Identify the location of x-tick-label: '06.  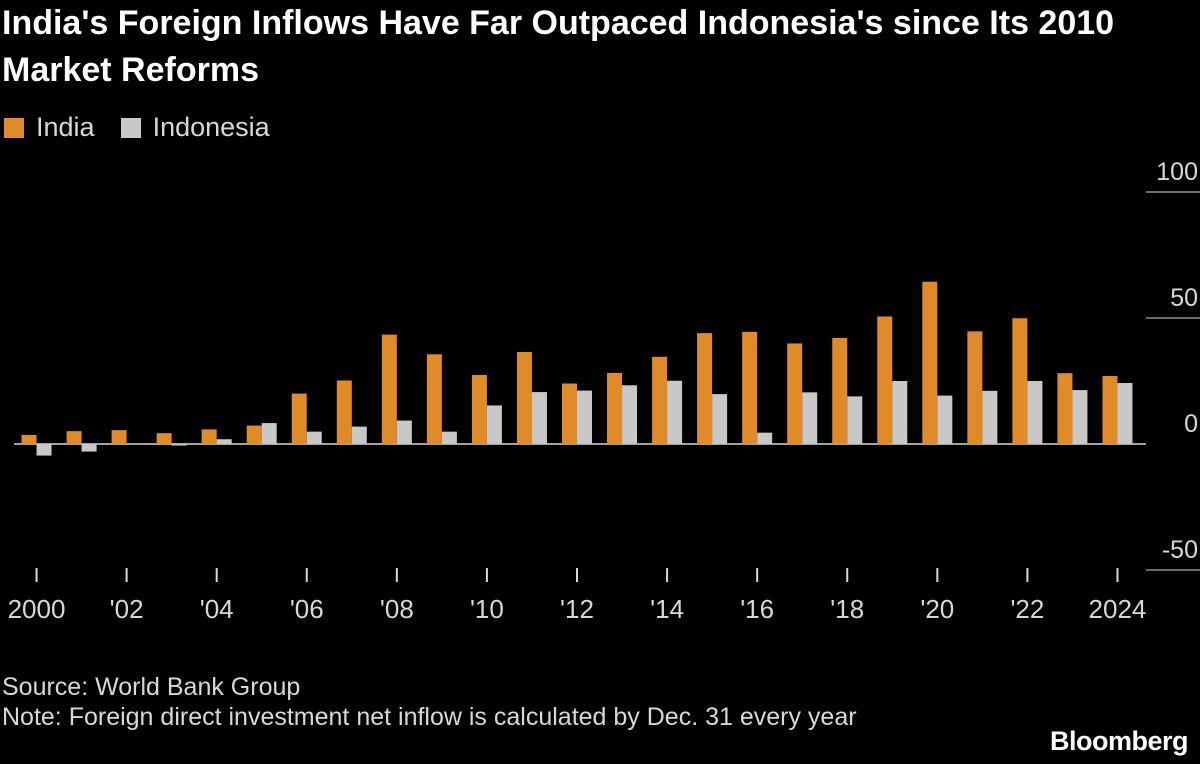
(307, 609).